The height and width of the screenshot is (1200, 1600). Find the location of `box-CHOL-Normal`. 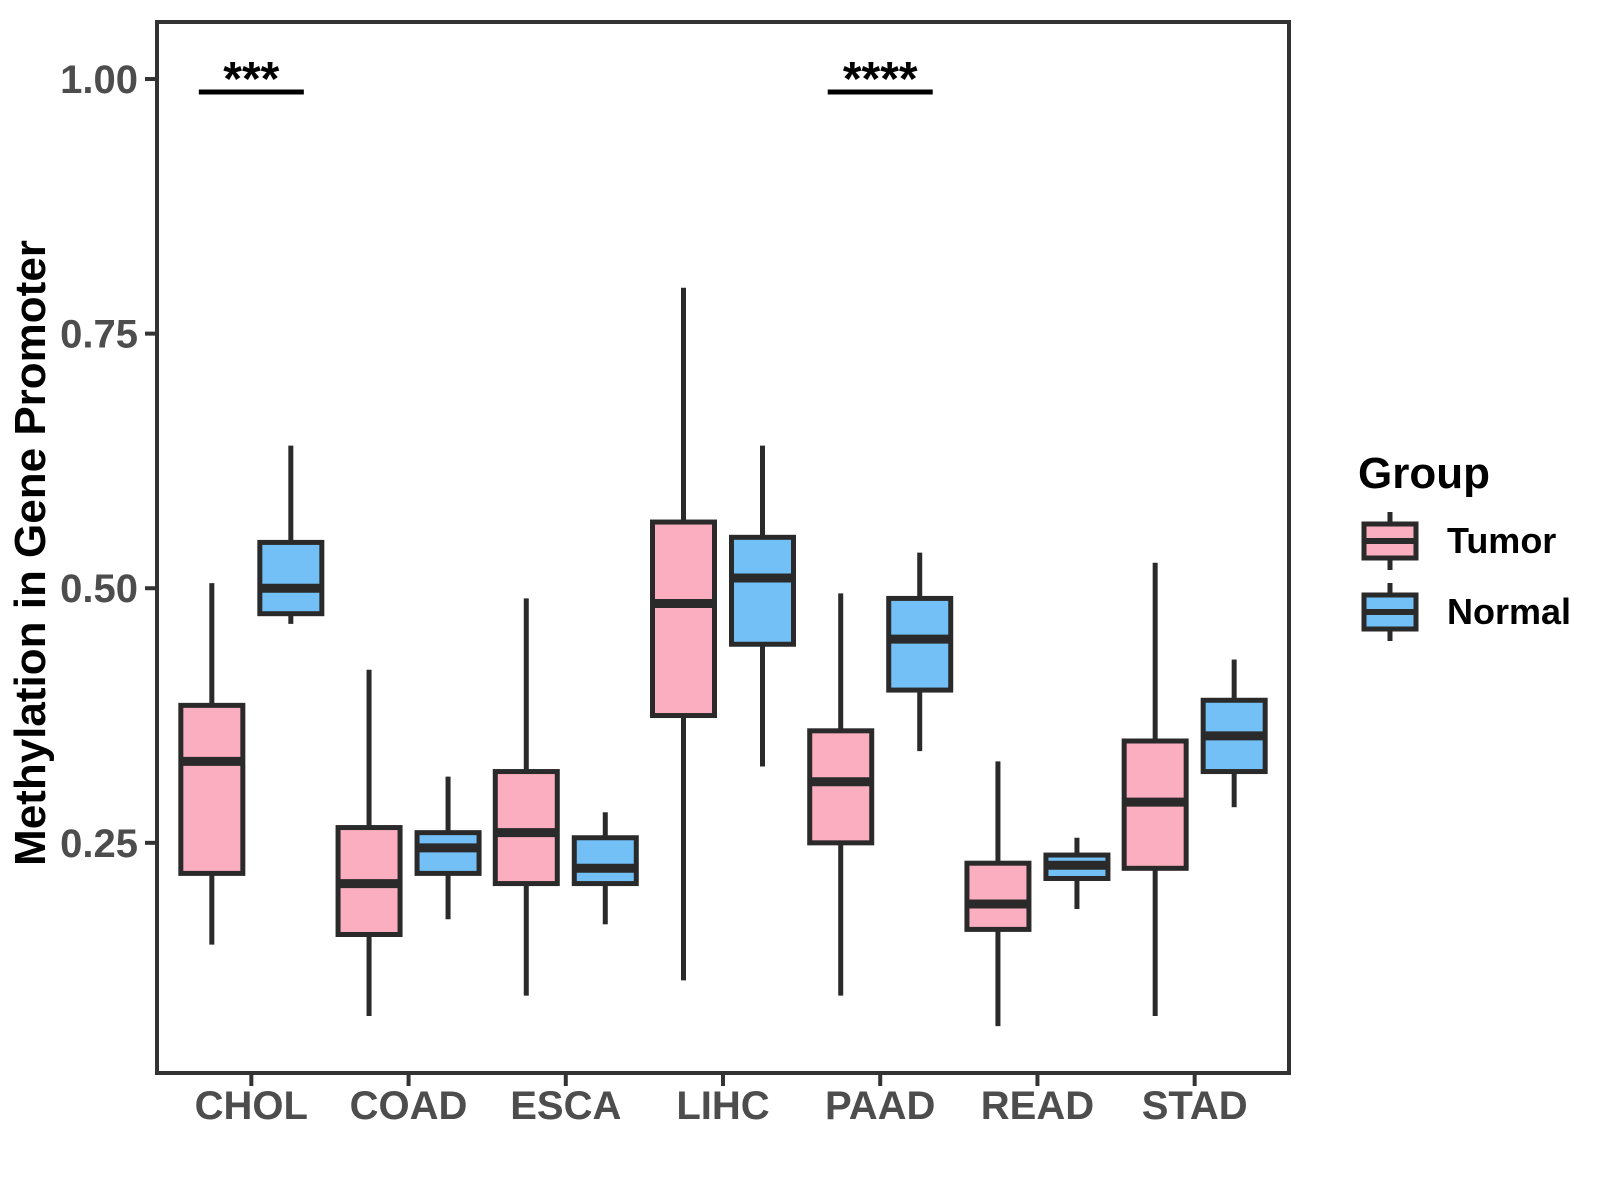

box-CHOL-Normal is located at coordinates (291, 534).